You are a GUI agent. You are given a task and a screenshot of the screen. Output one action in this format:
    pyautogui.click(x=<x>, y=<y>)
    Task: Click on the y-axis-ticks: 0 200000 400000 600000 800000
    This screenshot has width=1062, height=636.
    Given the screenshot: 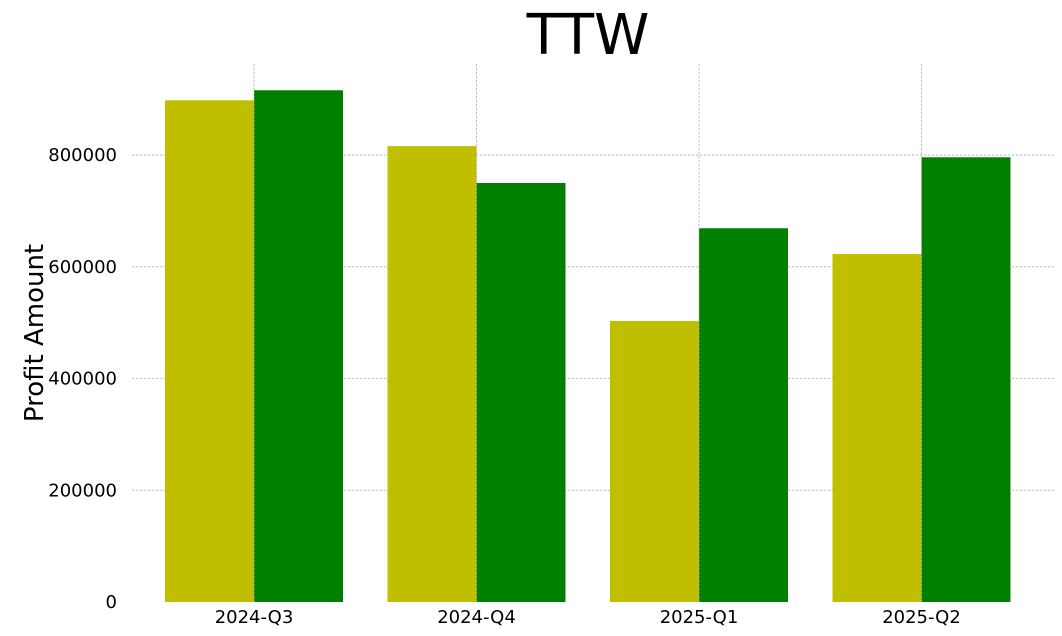 What is the action you would take?
    pyautogui.click(x=82, y=379)
    